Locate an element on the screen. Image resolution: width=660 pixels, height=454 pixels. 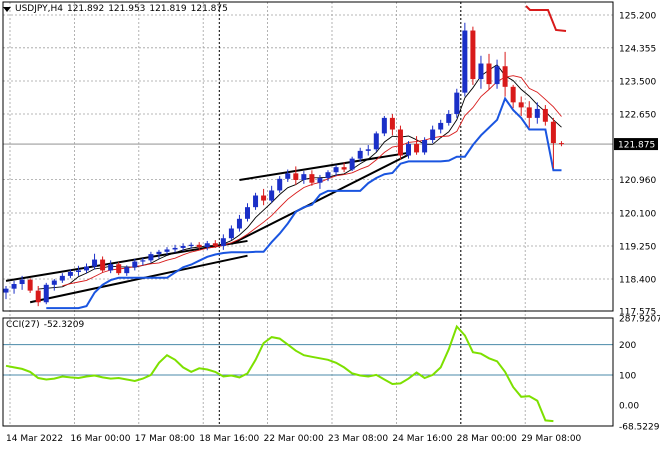
cci-tick-label: 100 is located at coordinates (627, 376).